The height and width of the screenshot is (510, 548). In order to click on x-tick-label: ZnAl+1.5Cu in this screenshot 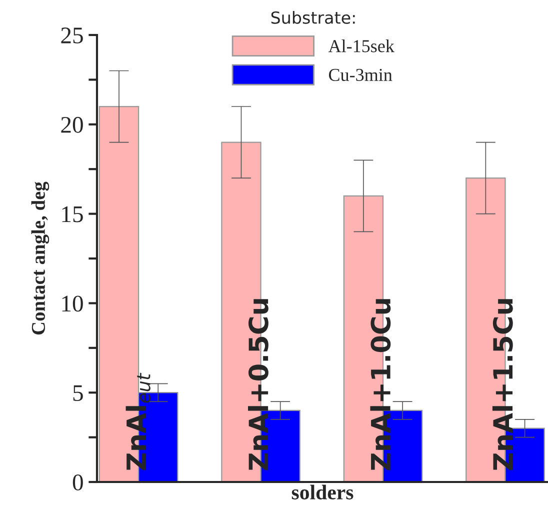, I will do `click(502, 384)`.